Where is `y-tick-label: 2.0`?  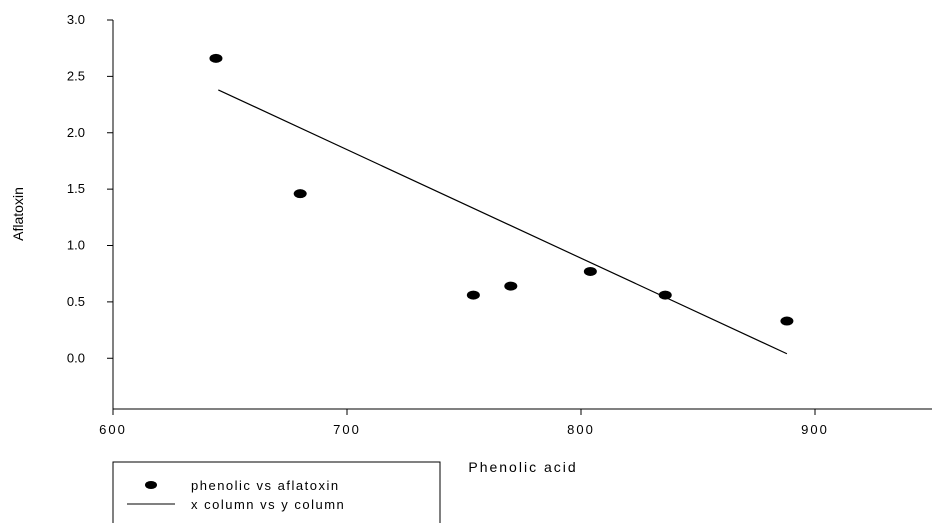 y-tick-label: 2.0 is located at coordinates (76, 132).